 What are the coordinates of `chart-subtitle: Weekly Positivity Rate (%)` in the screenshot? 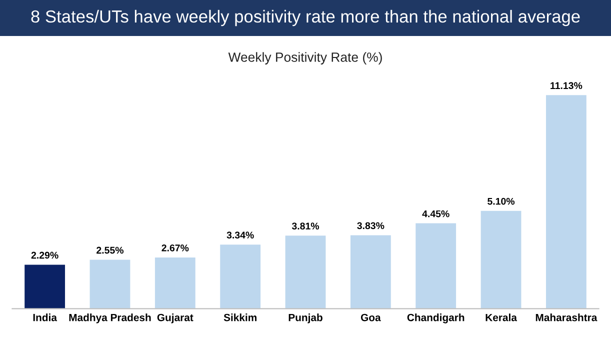 It's located at (305, 58).